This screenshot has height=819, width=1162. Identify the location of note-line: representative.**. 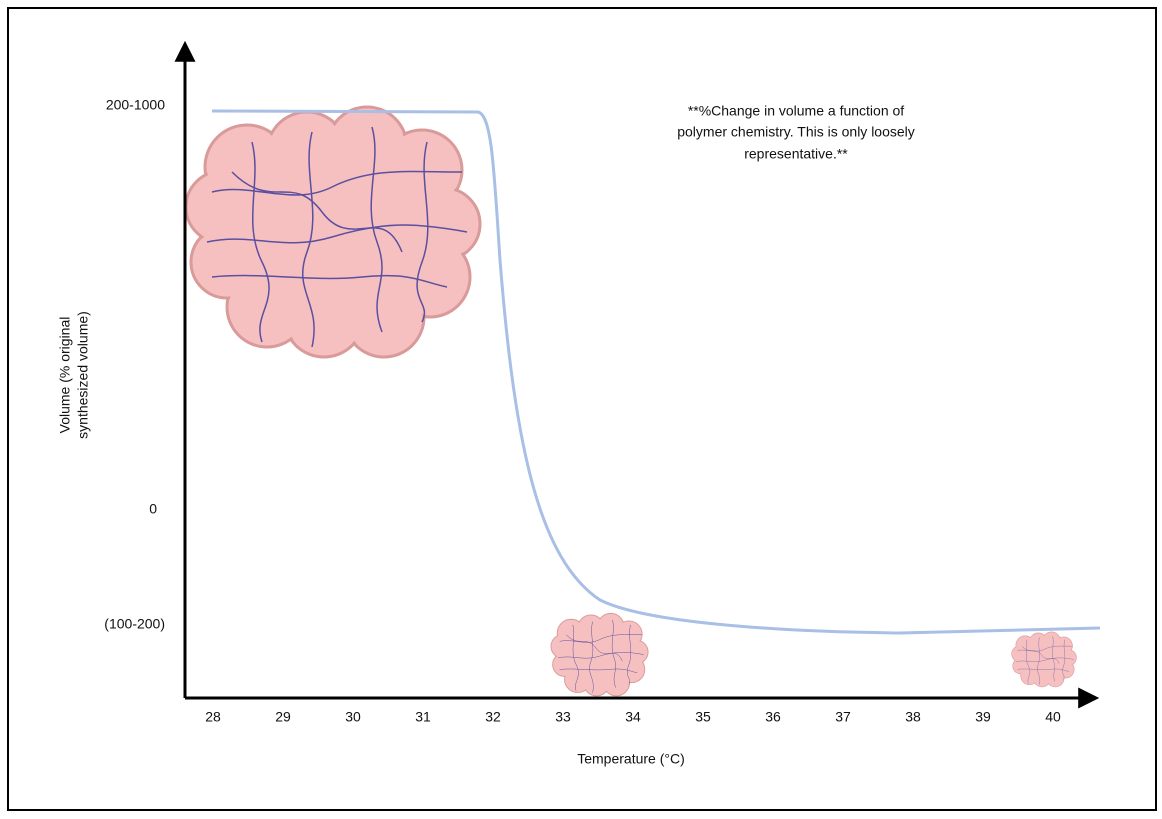
(796, 154).